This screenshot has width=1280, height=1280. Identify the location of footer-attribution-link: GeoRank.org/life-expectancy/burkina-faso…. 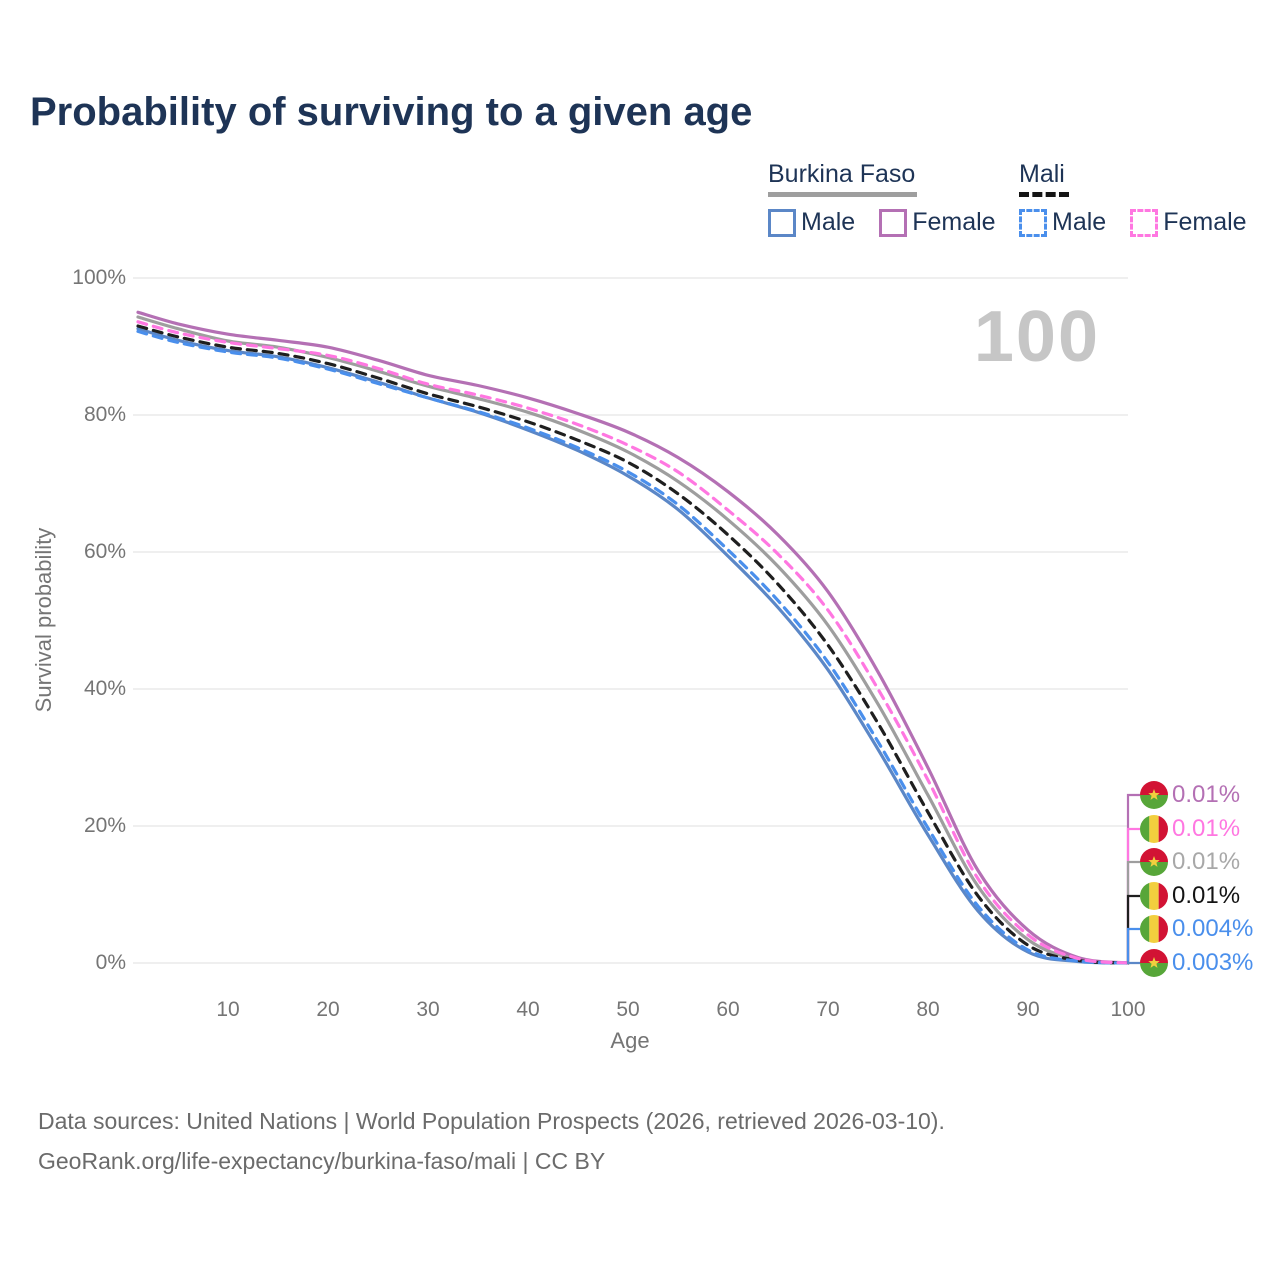
(322, 1161).